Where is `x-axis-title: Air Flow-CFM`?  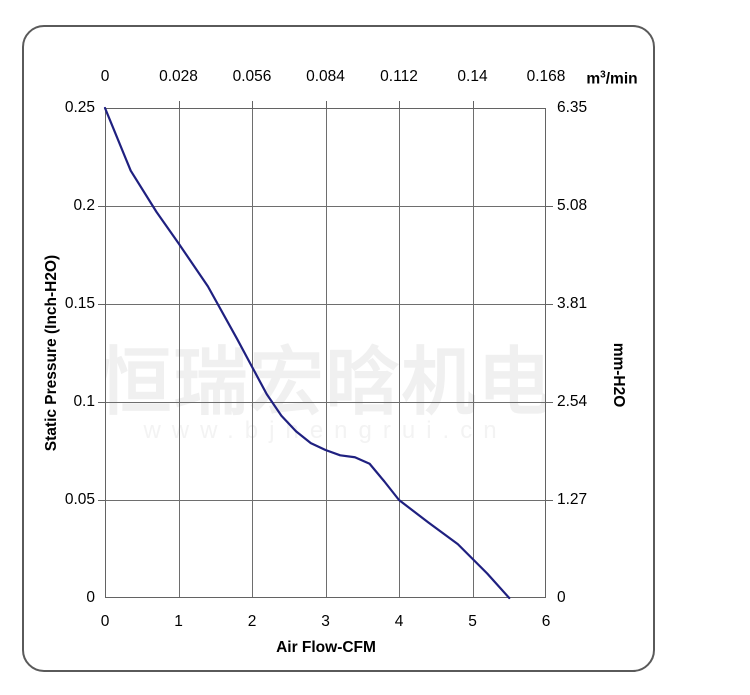 x-axis-title: Air Flow-CFM is located at coordinates (326, 647).